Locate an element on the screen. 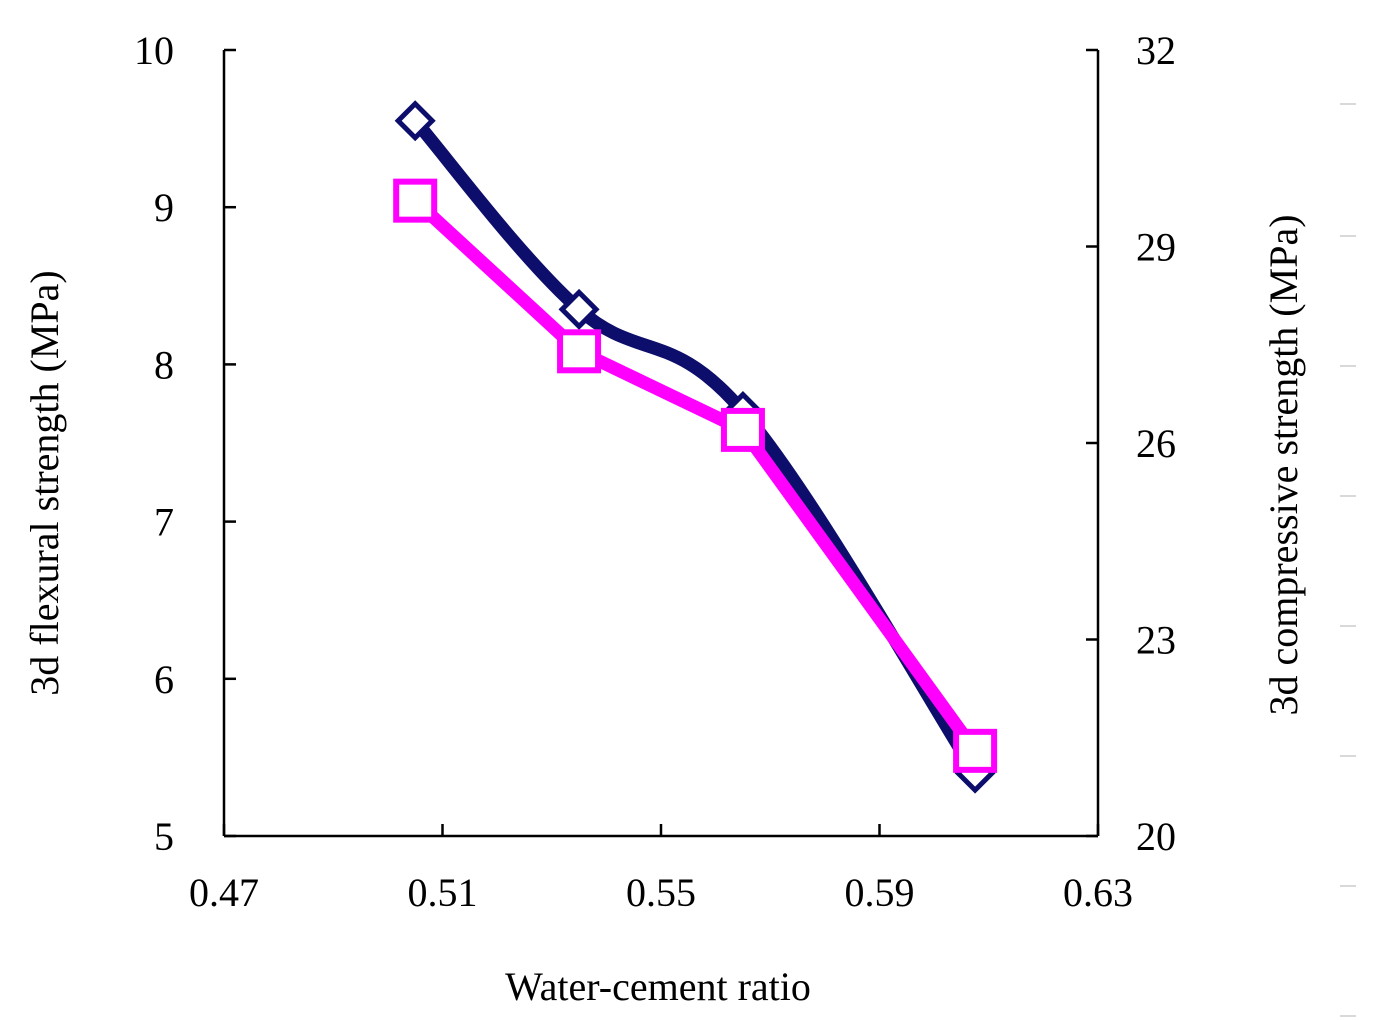  y2-tick-label: 32 is located at coordinates (1156, 50).